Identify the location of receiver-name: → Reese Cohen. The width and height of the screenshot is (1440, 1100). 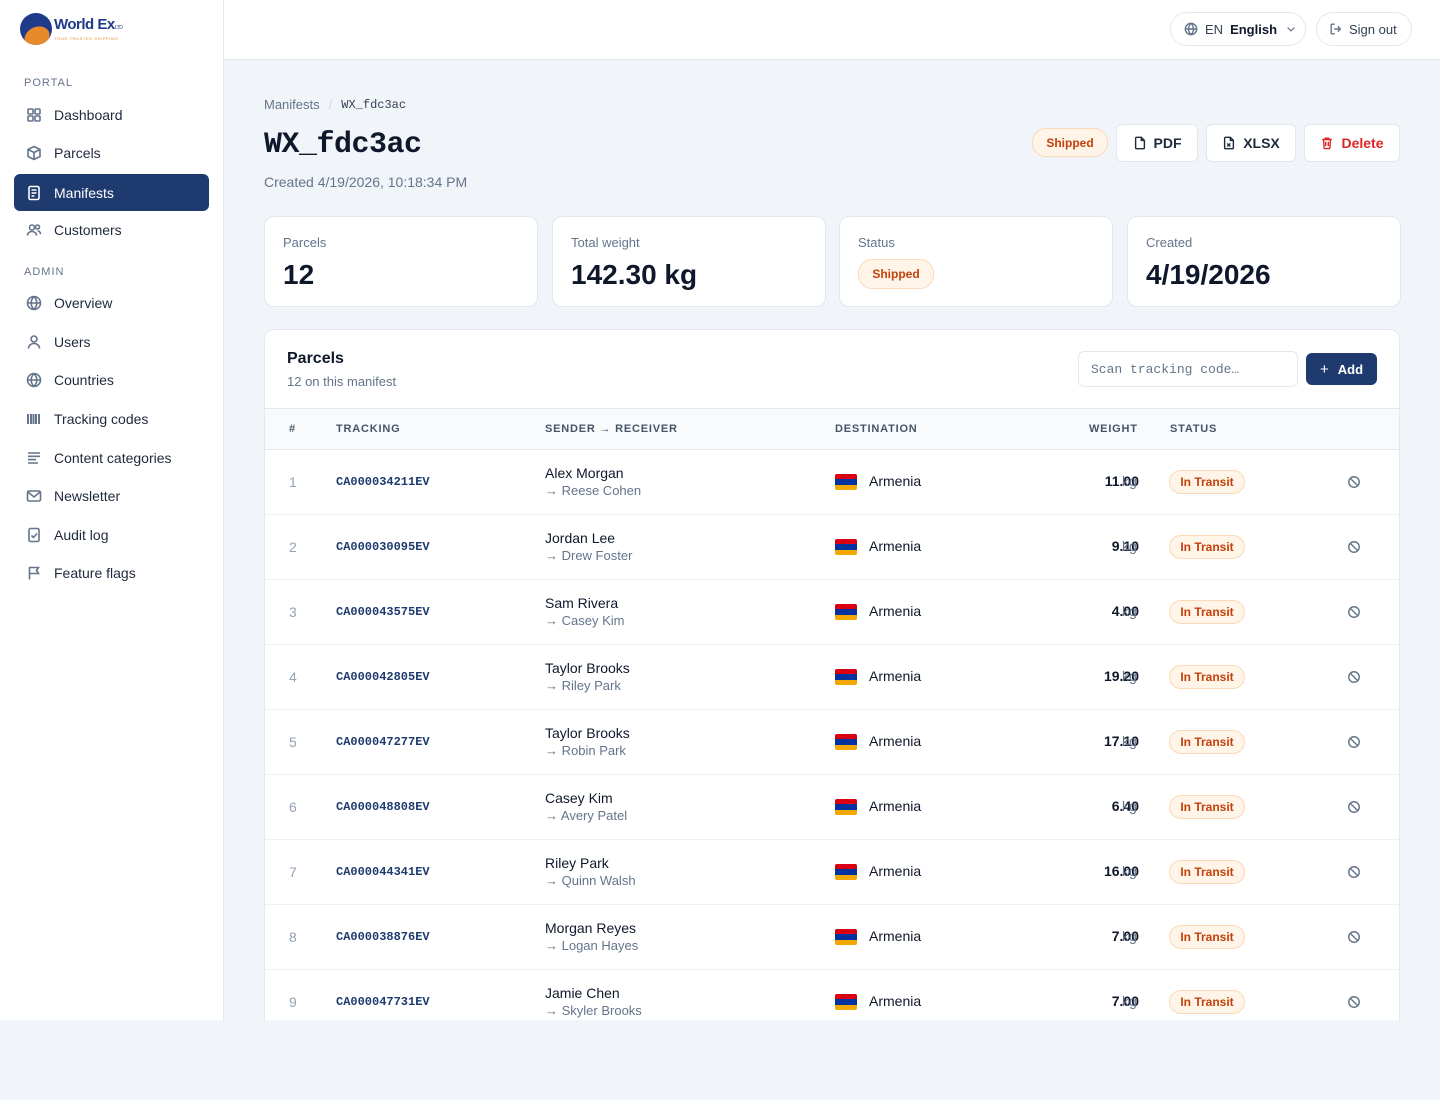
(593, 490).